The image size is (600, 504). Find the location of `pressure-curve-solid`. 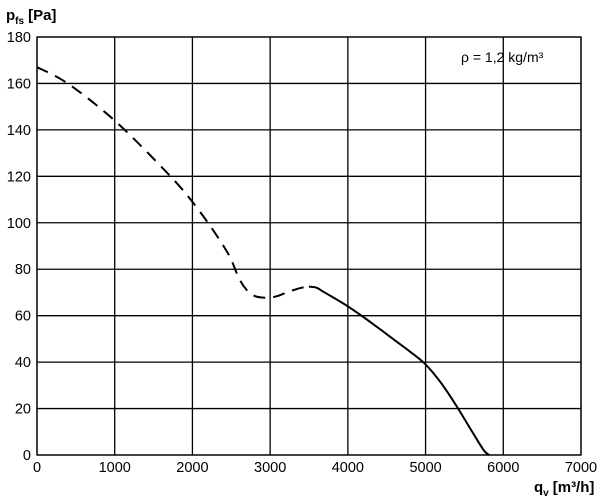

pressure-curve-solid is located at coordinates (399, 370).